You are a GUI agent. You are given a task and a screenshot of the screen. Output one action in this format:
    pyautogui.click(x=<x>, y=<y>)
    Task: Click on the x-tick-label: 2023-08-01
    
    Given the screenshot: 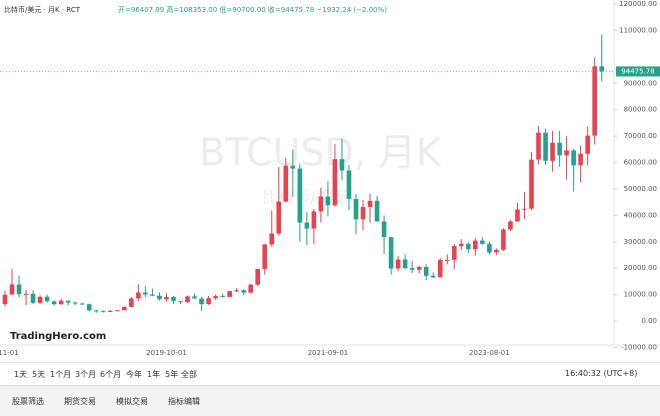 What is the action you would take?
    pyautogui.click(x=489, y=353)
    